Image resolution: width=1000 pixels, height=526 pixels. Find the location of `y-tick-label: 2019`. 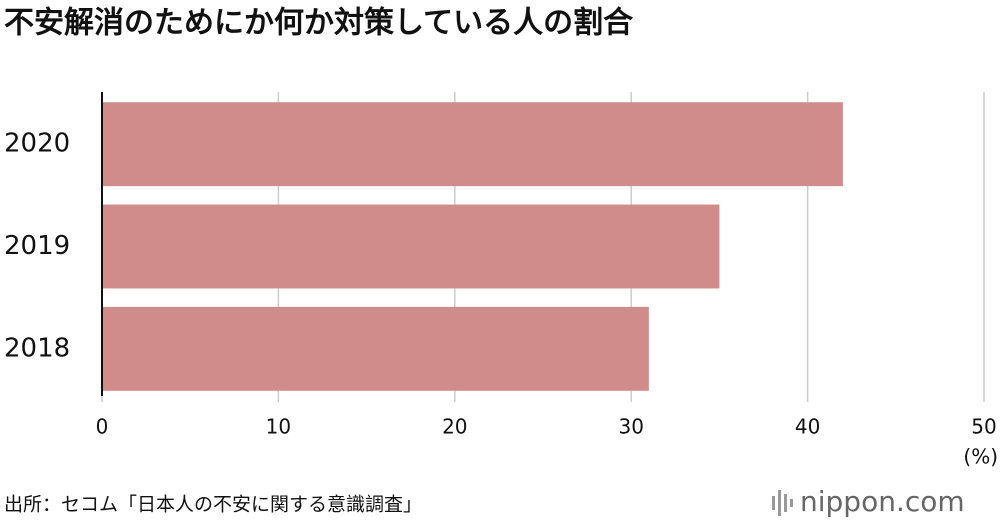

y-tick-label: 2019 is located at coordinates (37, 246).